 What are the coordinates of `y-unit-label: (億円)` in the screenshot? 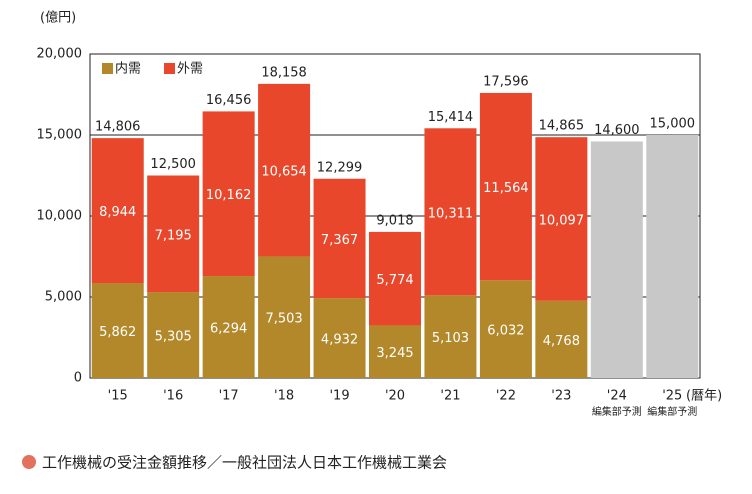 It's located at (58, 18).